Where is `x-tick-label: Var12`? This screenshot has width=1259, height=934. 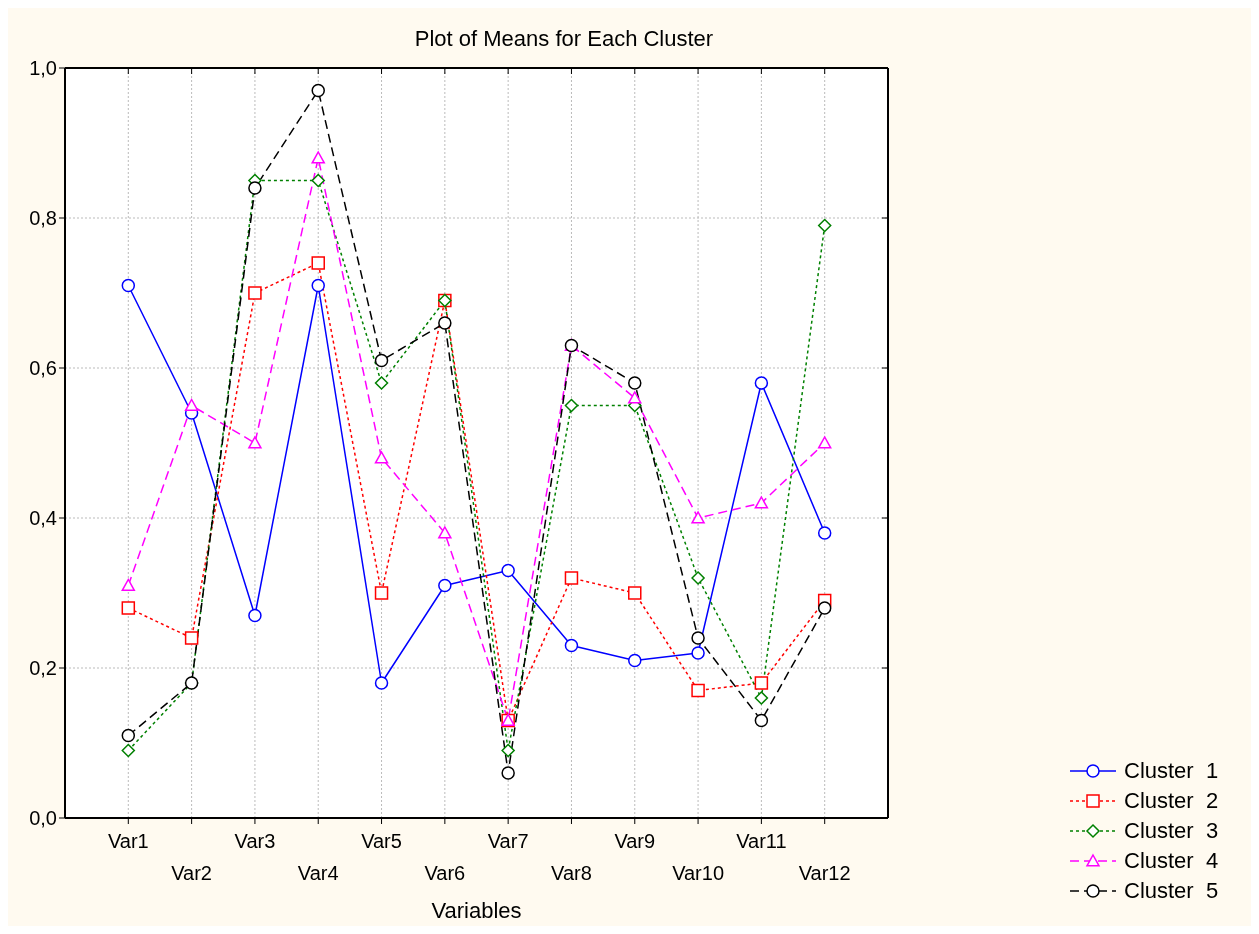 x-tick-label: Var12 is located at coordinates (824, 873).